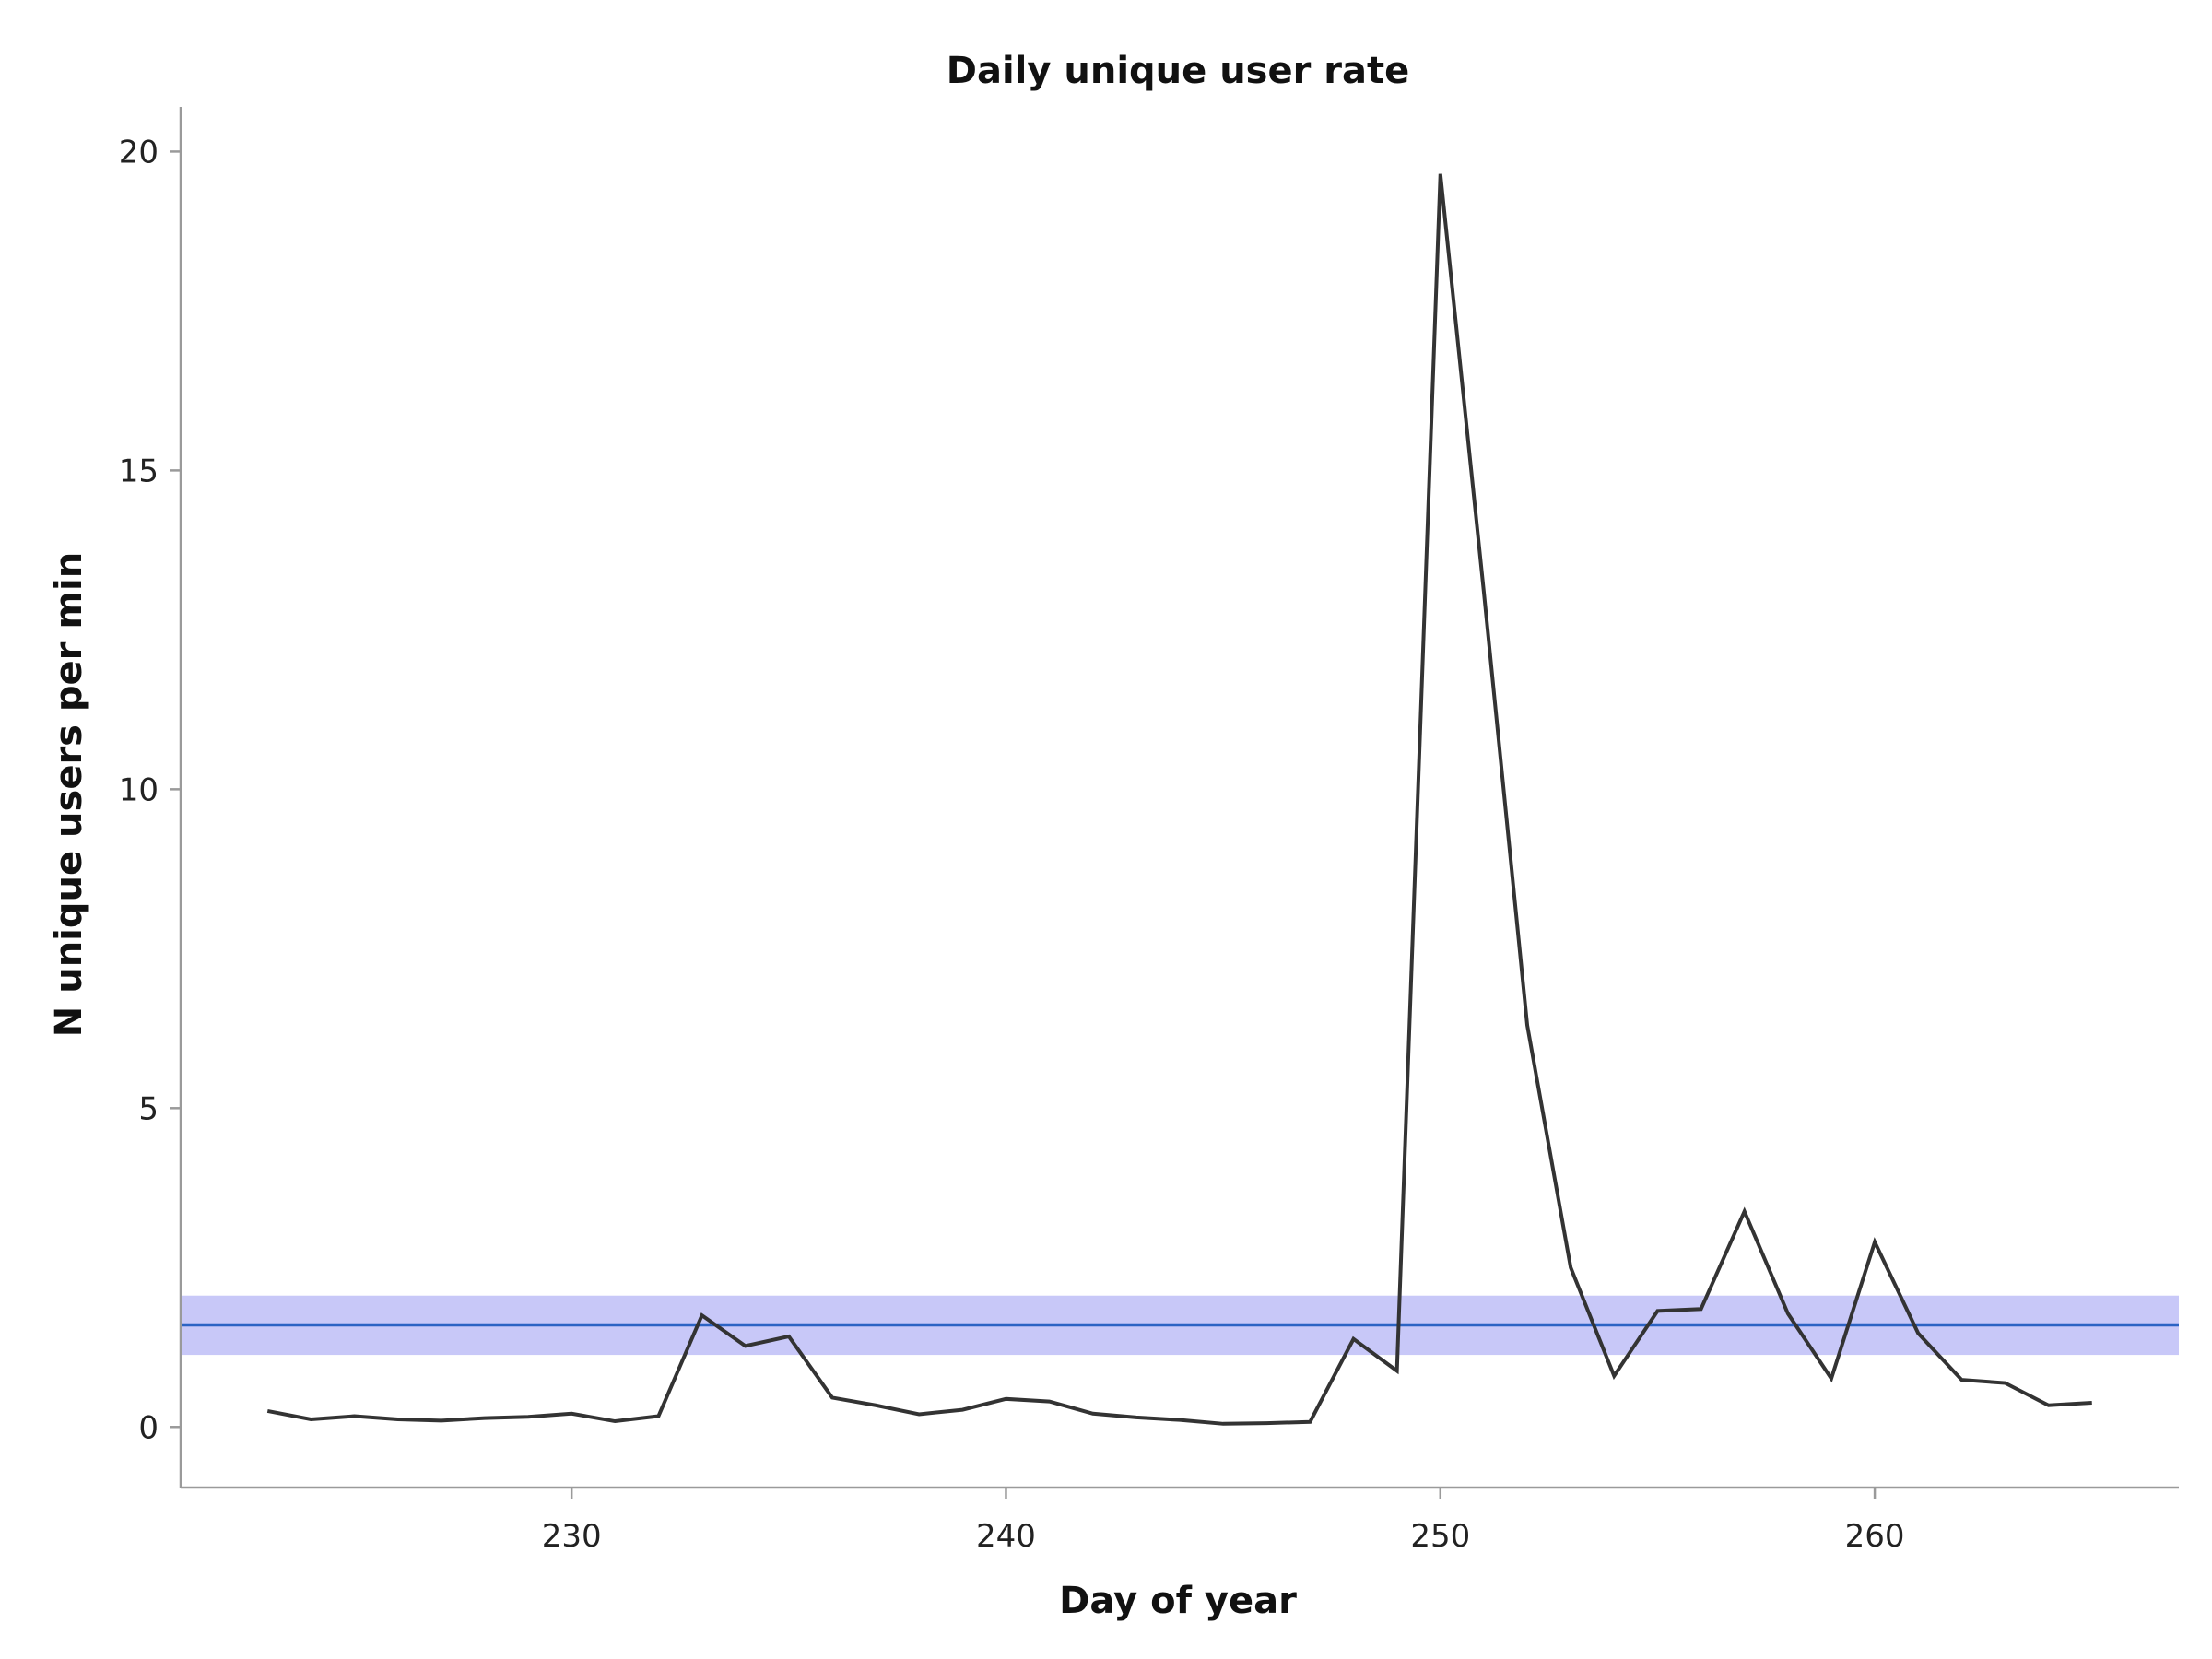 The image size is (2212, 1659). I want to click on reference-band-layer, so click(1180, 1325).